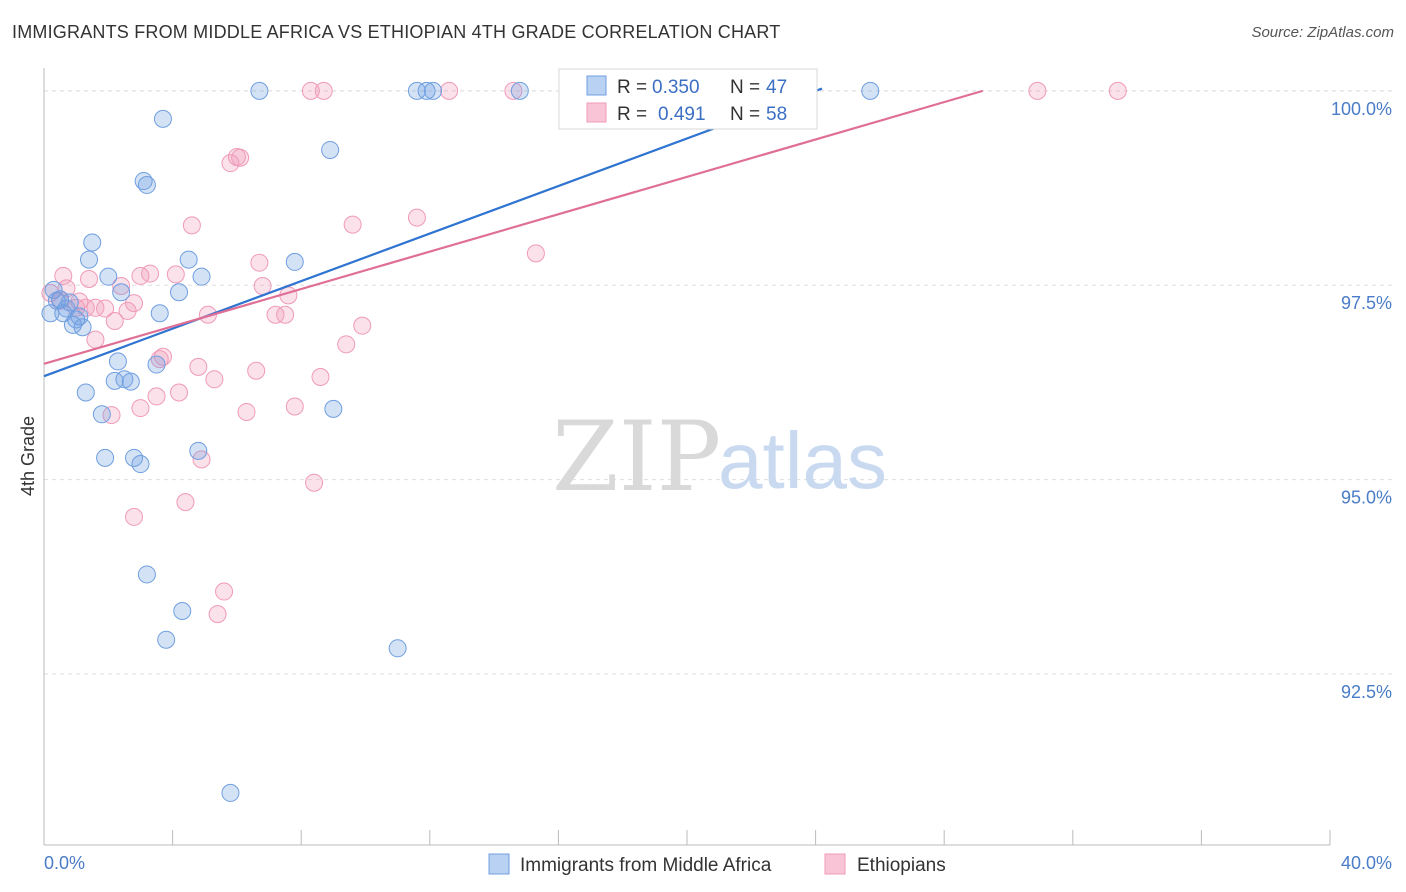 The image size is (1406, 892). What do you see at coordinates (1366, 863) in the screenshot?
I see `x-tick-label-max: 40.0%` at bounding box center [1366, 863].